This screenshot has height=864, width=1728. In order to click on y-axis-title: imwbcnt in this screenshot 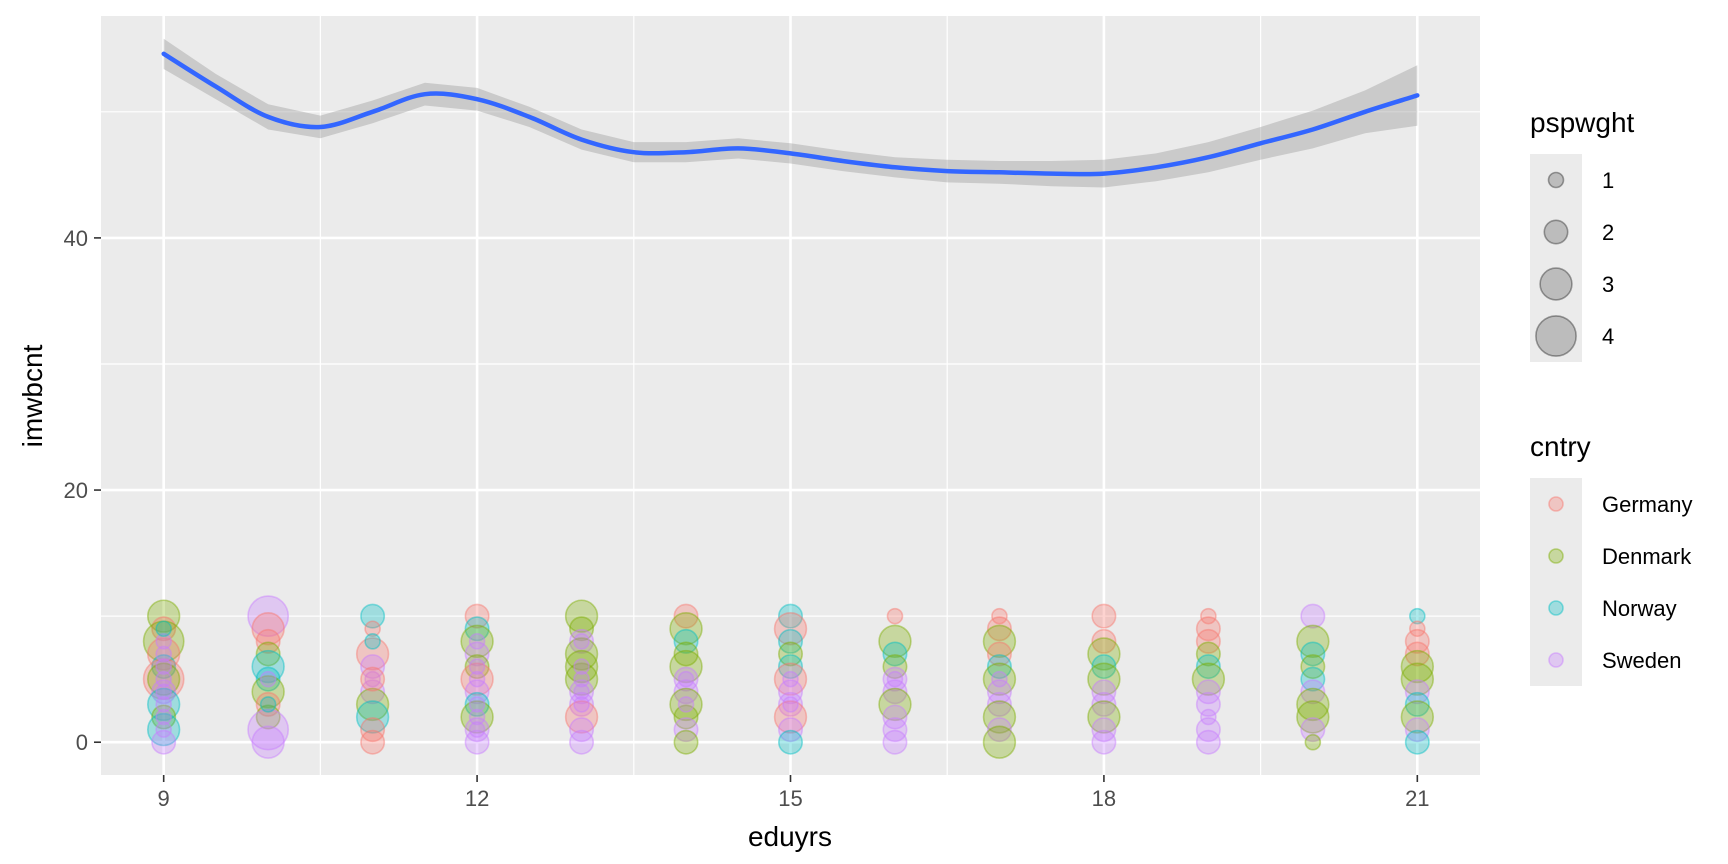, I will do `click(32, 395)`.